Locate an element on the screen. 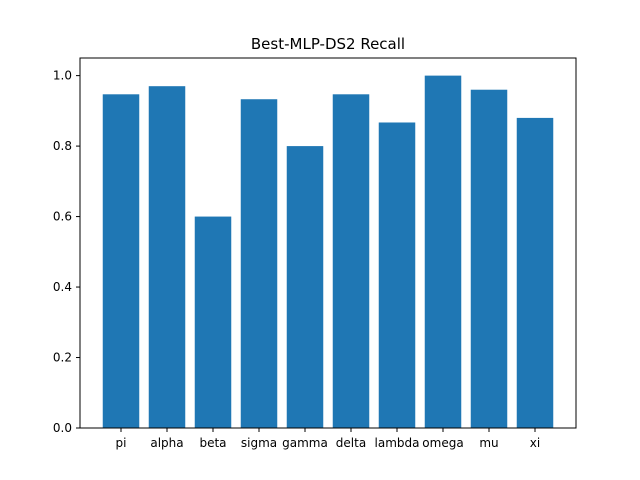  x-tick-label: xi is located at coordinates (535, 443).